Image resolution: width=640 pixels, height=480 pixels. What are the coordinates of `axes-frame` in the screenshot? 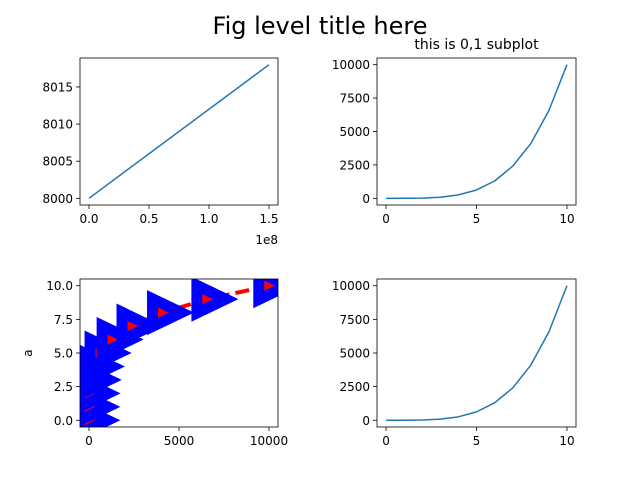 It's located at (179, 131).